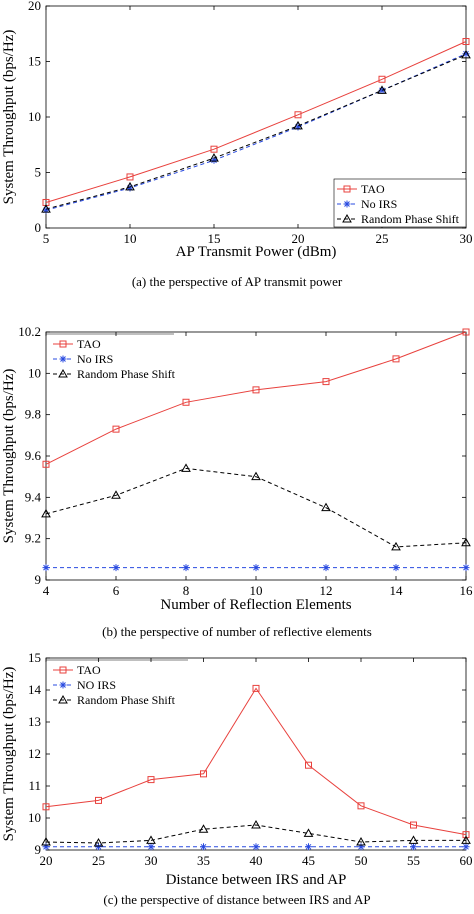 The image size is (474, 914). What do you see at coordinates (130, 238) in the screenshot?
I see `x-tick-label: 10` at bounding box center [130, 238].